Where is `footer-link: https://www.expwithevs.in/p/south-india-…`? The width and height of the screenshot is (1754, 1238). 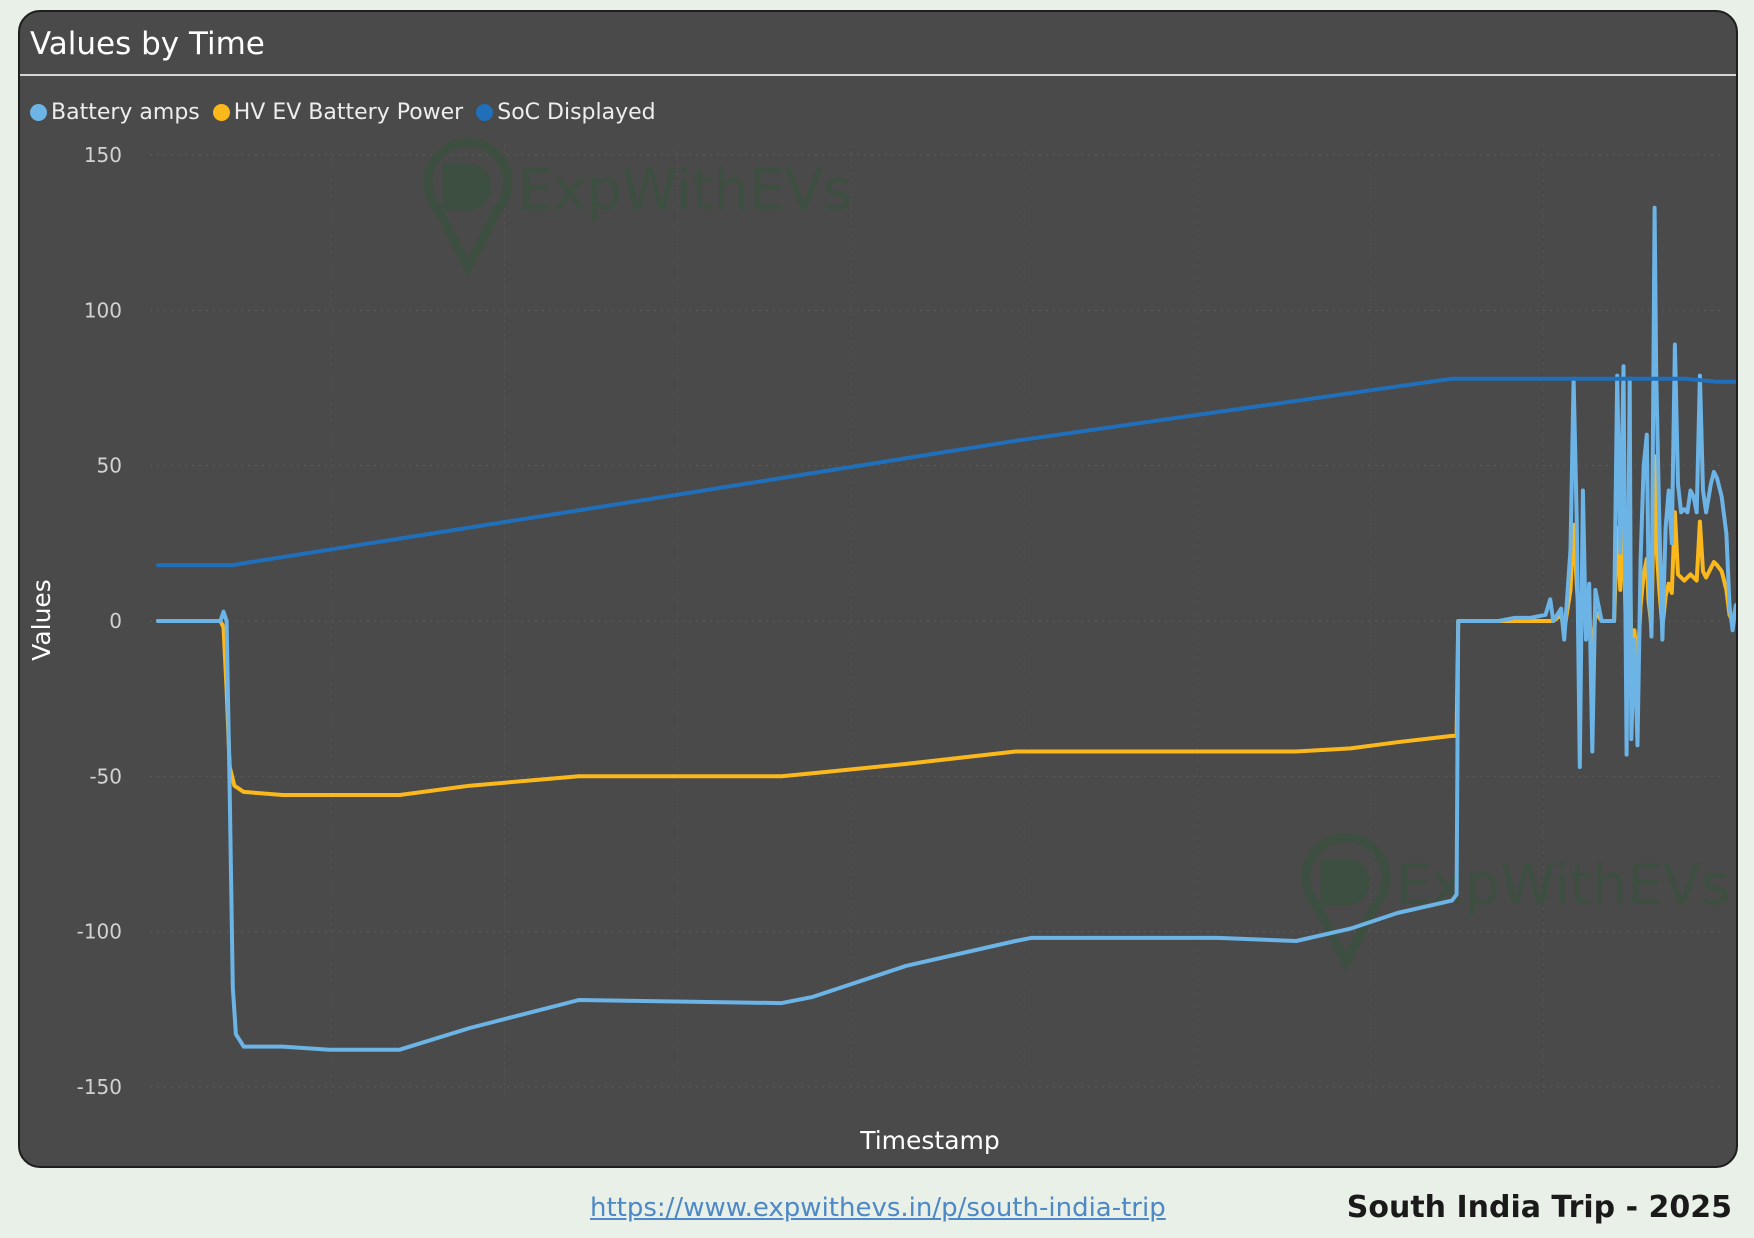
footer-link: https://www.expwithevs.in/p/south-india-… is located at coordinates (878, 1208).